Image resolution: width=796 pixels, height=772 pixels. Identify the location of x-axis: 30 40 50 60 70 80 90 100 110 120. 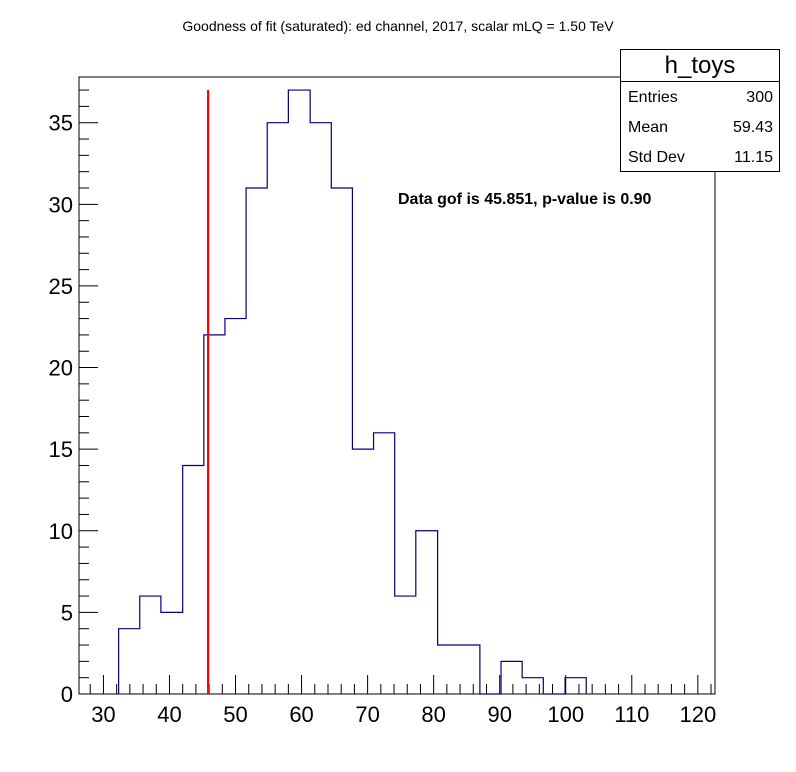
(402, 701).